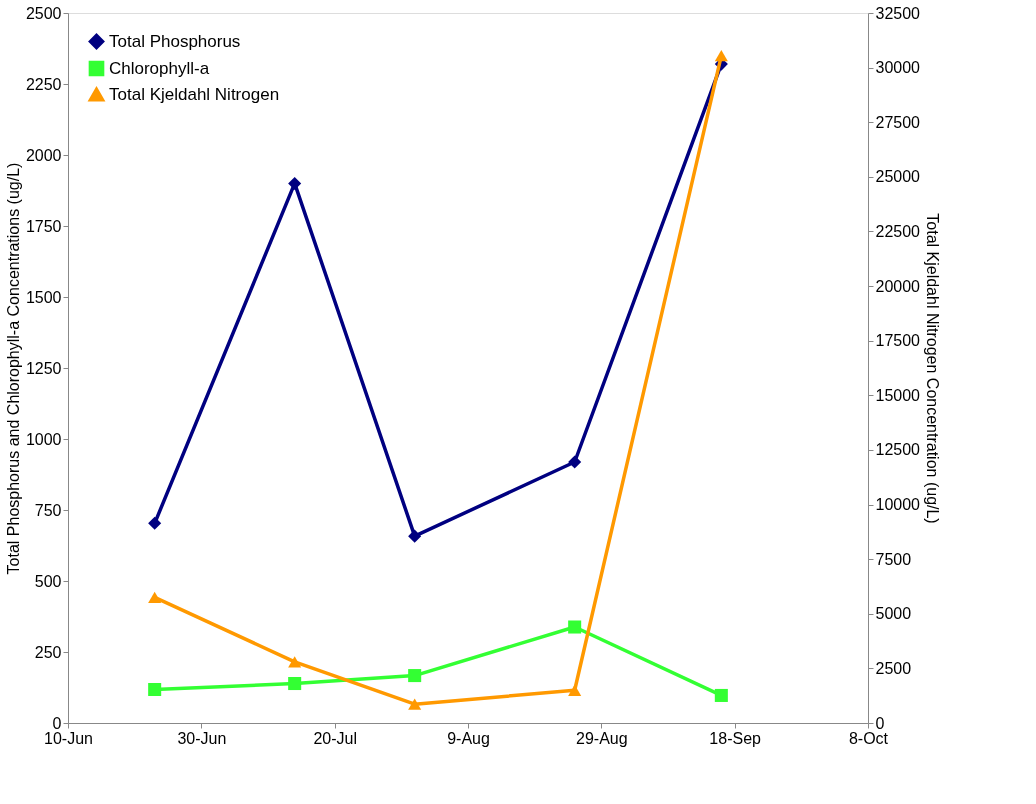 This screenshot has width=1036, height=804. Describe the element at coordinates (735, 738) in the screenshot. I see `x-tick-label: 18-Sep` at that location.